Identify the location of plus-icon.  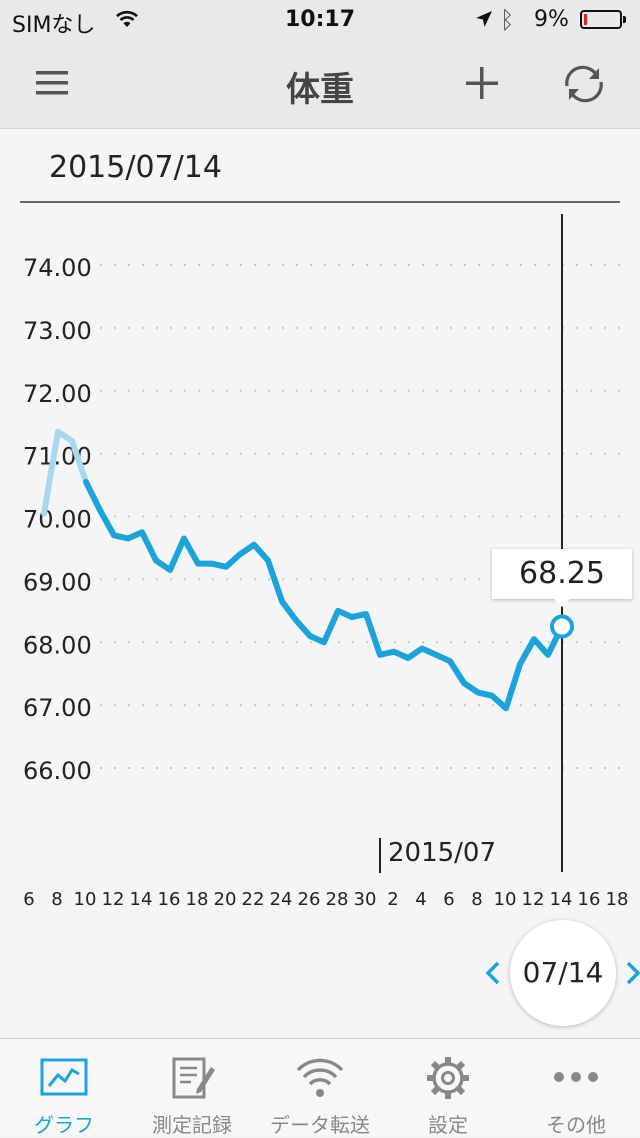
(482, 83).